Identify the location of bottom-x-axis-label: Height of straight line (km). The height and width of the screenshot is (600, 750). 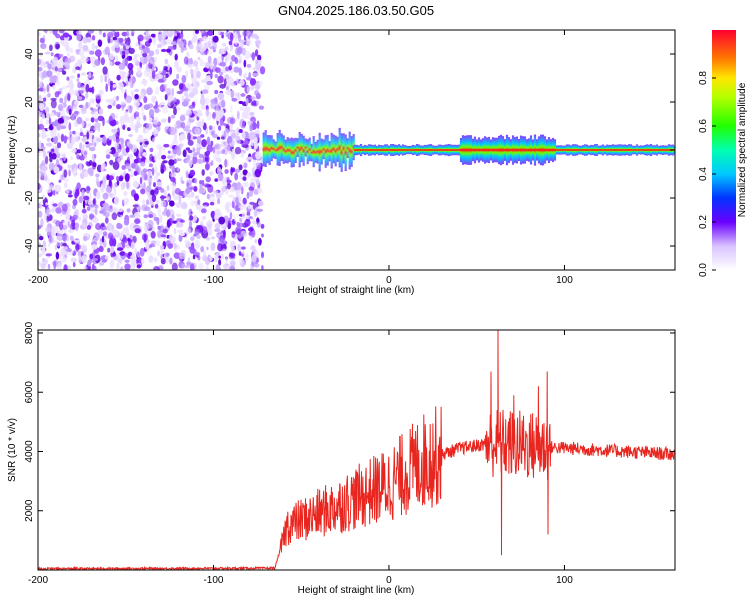
(356, 590).